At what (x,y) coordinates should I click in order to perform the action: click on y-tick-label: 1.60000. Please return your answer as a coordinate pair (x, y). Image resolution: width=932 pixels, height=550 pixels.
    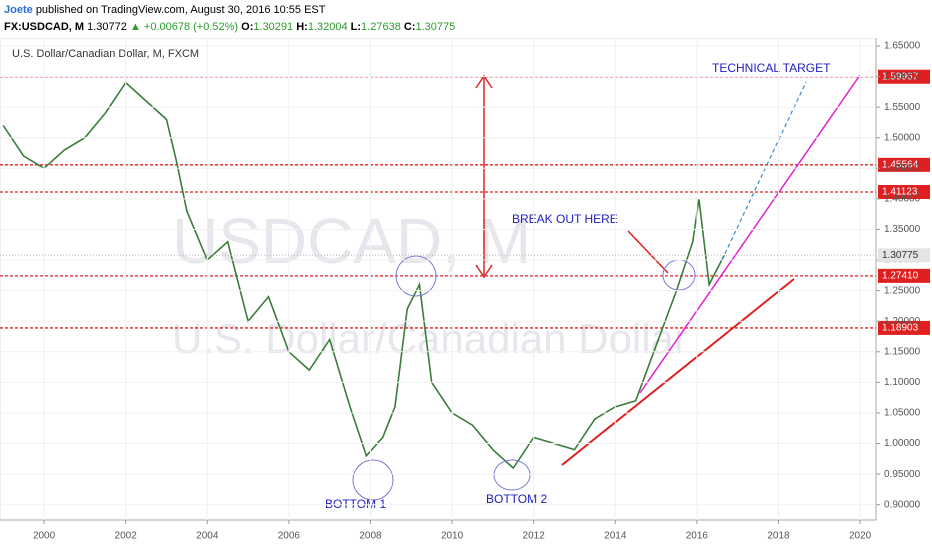
    Looking at the image, I should click on (902, 76).